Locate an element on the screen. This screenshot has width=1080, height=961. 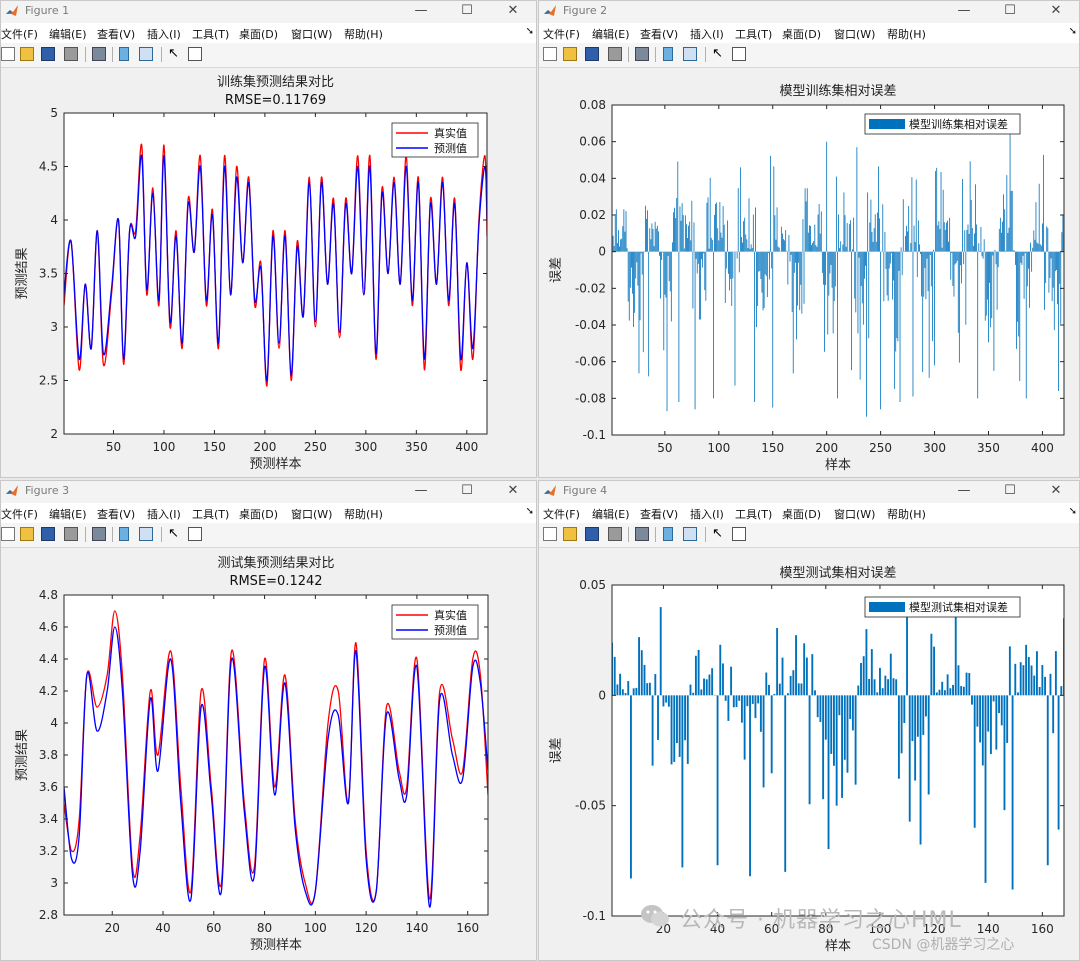
title-bar: Figure 2 — ☐ ✕ is located at coordinates (809, 12).